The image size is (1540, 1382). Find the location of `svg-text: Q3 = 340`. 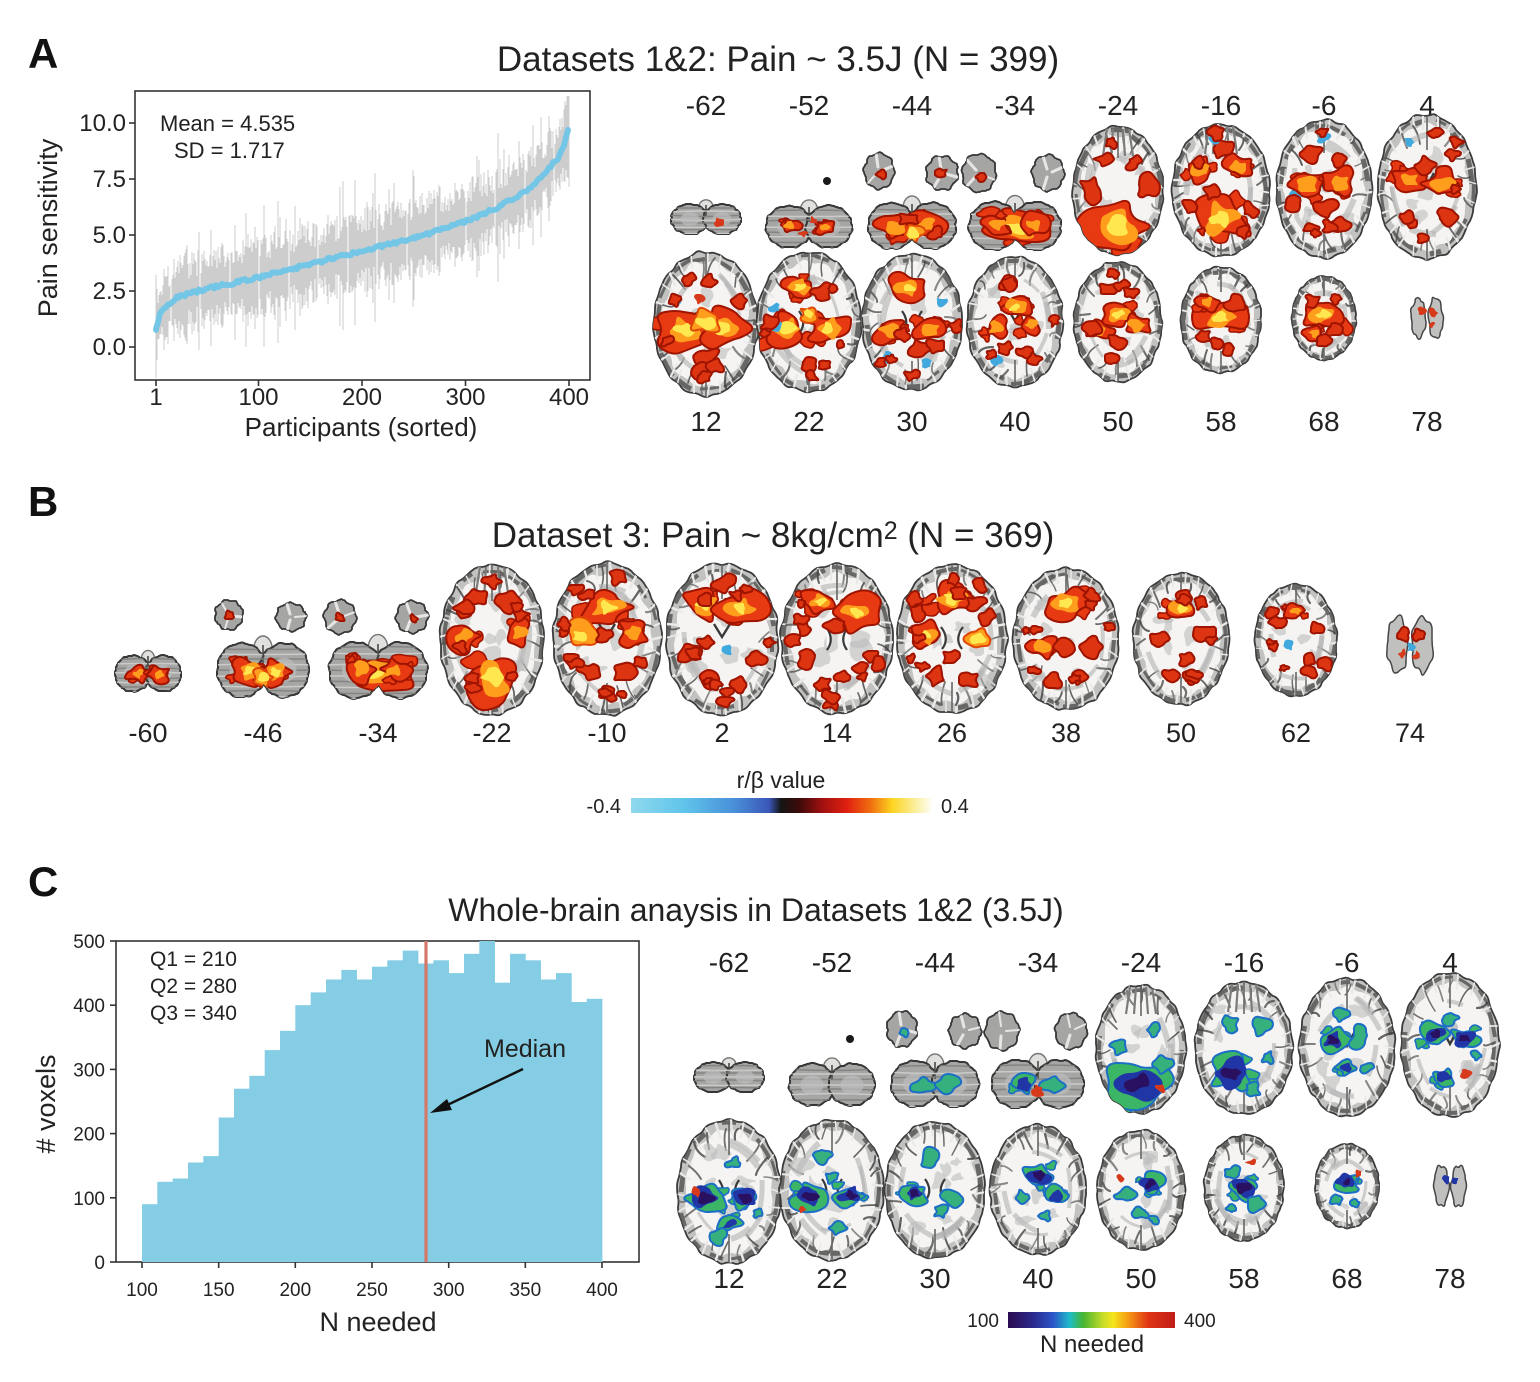

svg-text: Q3 = 340 is located at coordinates (193, 1013).